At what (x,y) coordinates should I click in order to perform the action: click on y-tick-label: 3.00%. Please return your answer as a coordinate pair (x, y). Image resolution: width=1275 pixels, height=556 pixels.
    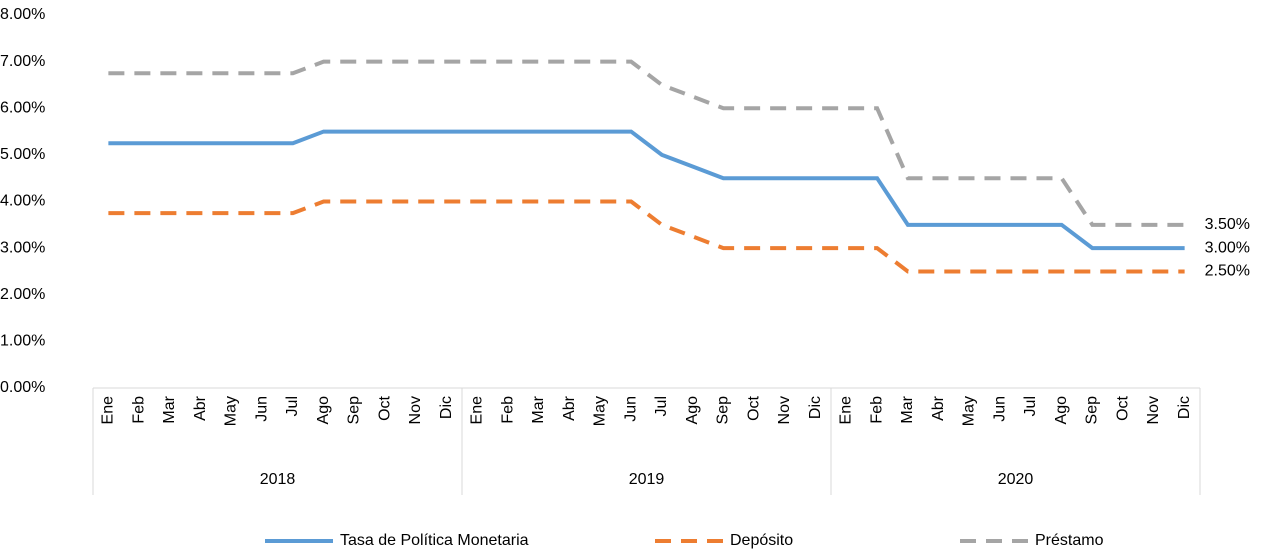
    Looking at the image, I should click on (22, 247).